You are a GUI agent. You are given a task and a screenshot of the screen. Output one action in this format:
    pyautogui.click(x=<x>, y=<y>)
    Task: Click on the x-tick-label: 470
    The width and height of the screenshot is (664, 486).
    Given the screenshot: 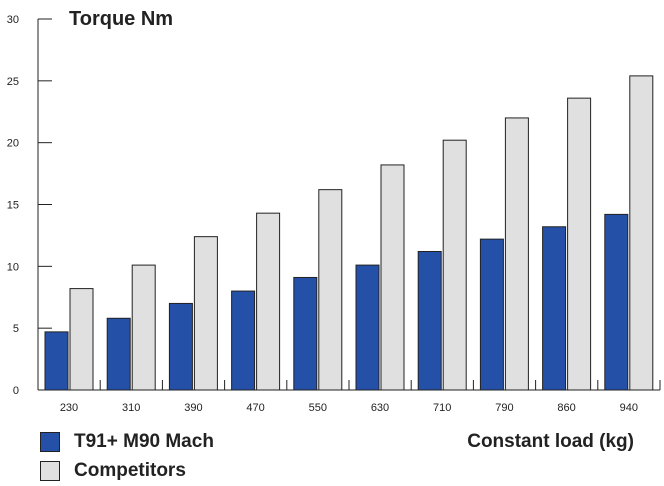 What is the action you would take?
    pyautogui.click(x=255, y=408)
    